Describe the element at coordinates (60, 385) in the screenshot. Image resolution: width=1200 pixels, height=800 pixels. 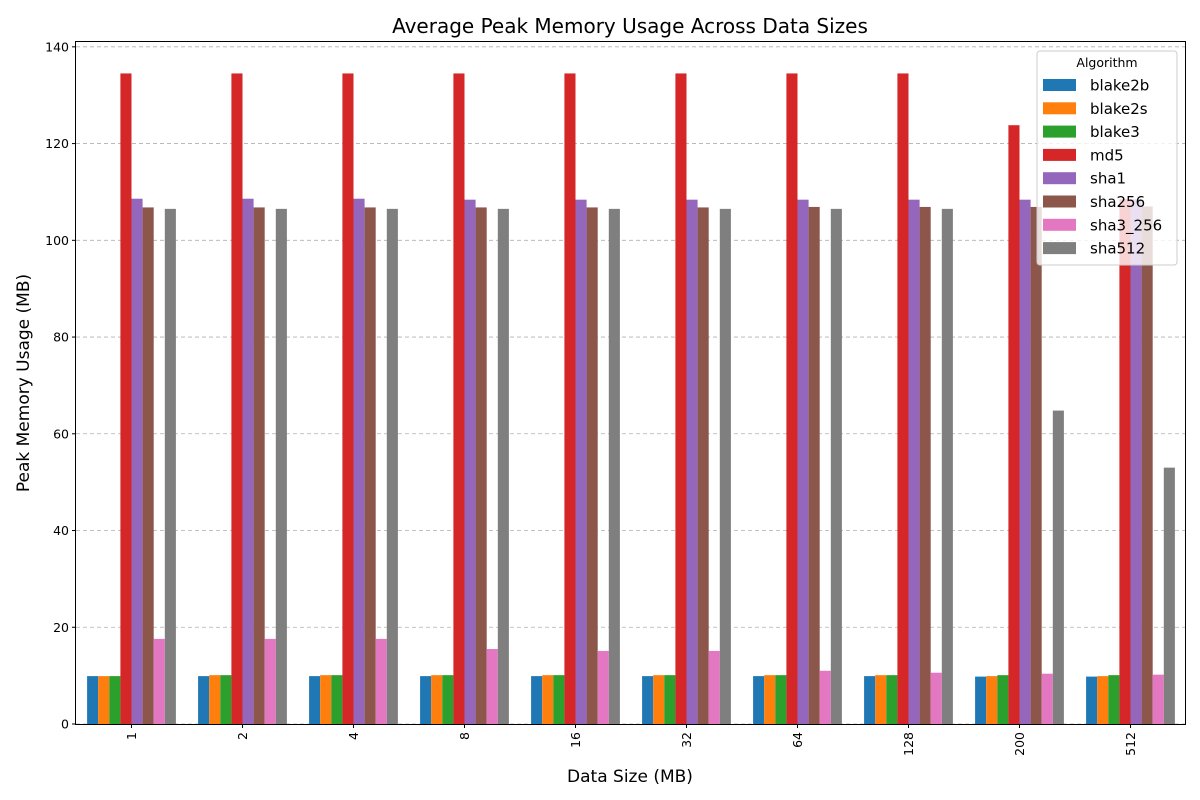
I see `y-axis-ticks: 0 20 40 60 80 100 120 140` at that location.